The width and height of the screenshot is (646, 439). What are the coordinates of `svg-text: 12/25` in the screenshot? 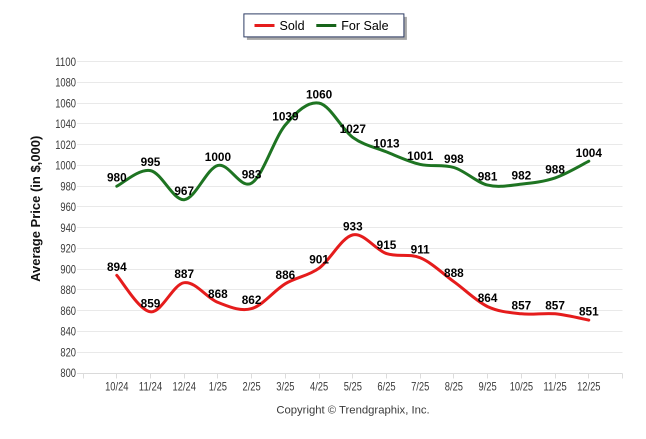 It's located at (589, 387).